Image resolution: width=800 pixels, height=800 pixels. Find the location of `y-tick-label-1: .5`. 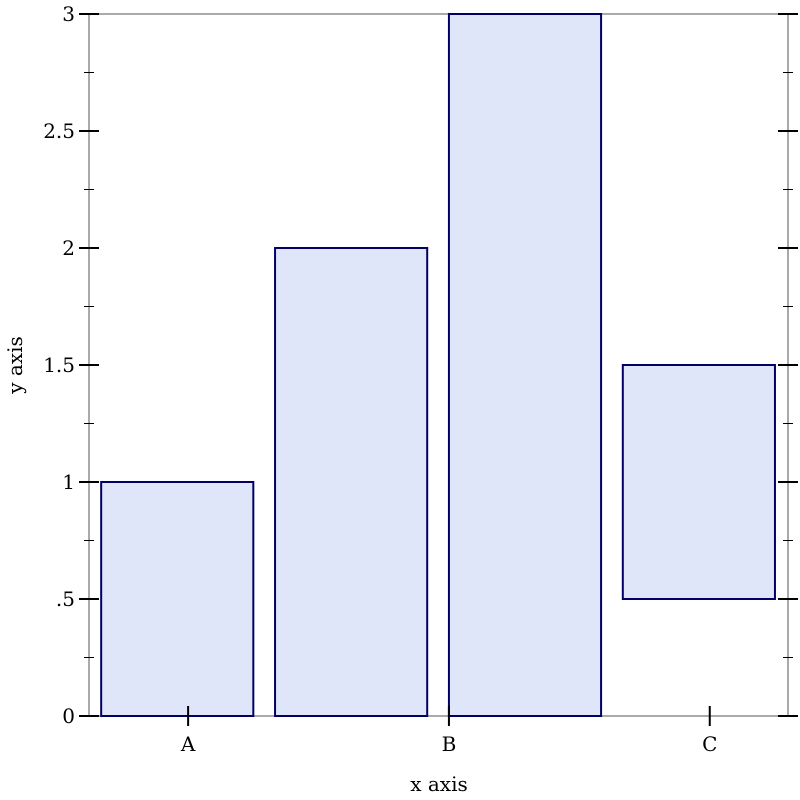

y-tick-label-1: .5 is located at coordinates (65, 599).